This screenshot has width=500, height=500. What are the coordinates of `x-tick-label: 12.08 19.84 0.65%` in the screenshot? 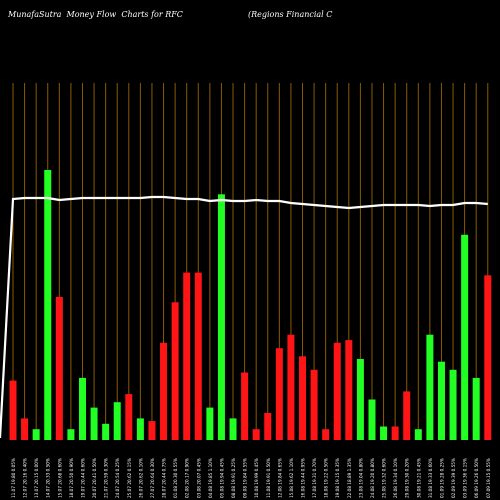 It's located at (279, 478).